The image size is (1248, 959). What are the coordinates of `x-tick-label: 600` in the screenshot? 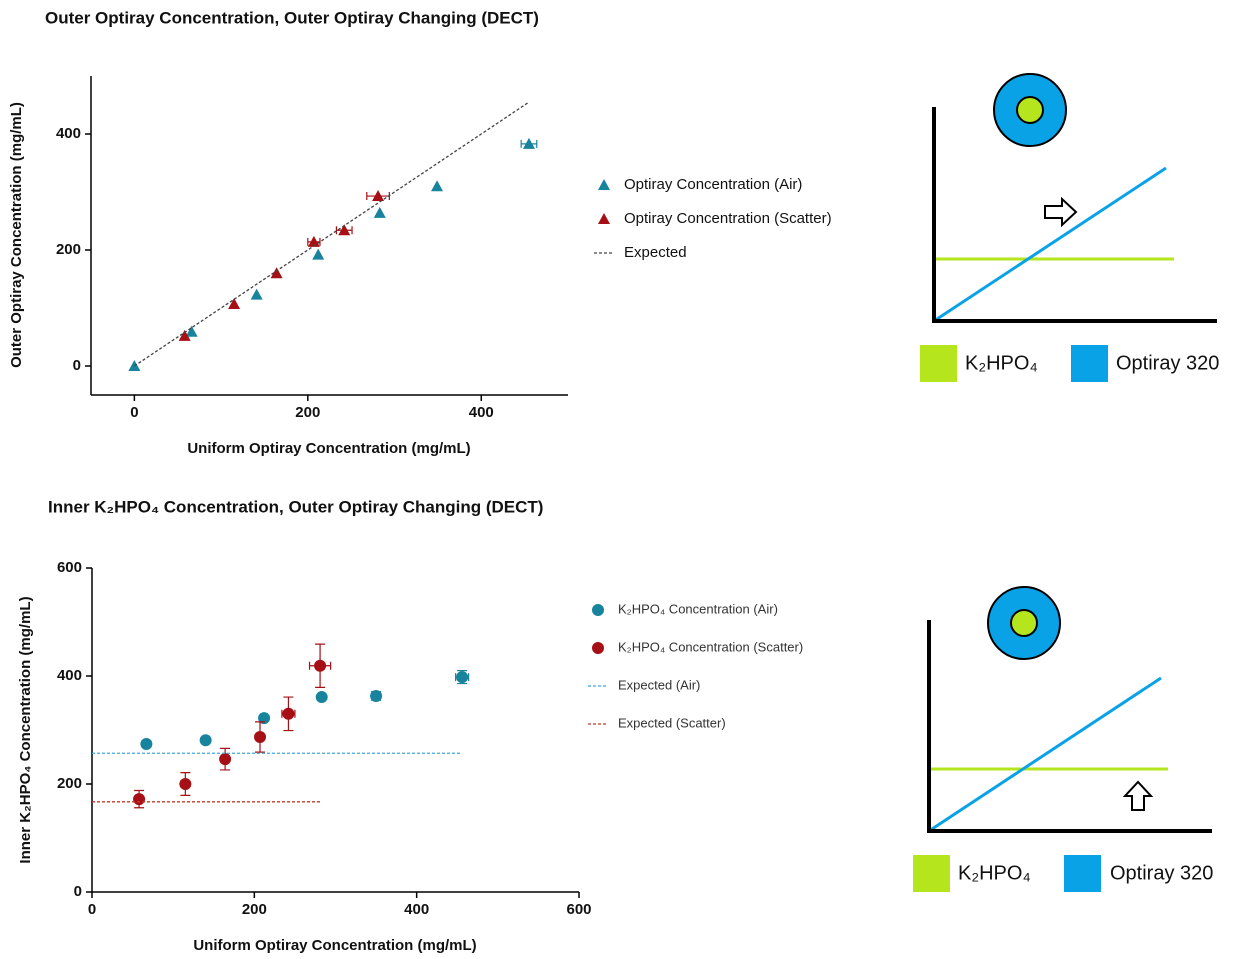 It's located at (578, 909).